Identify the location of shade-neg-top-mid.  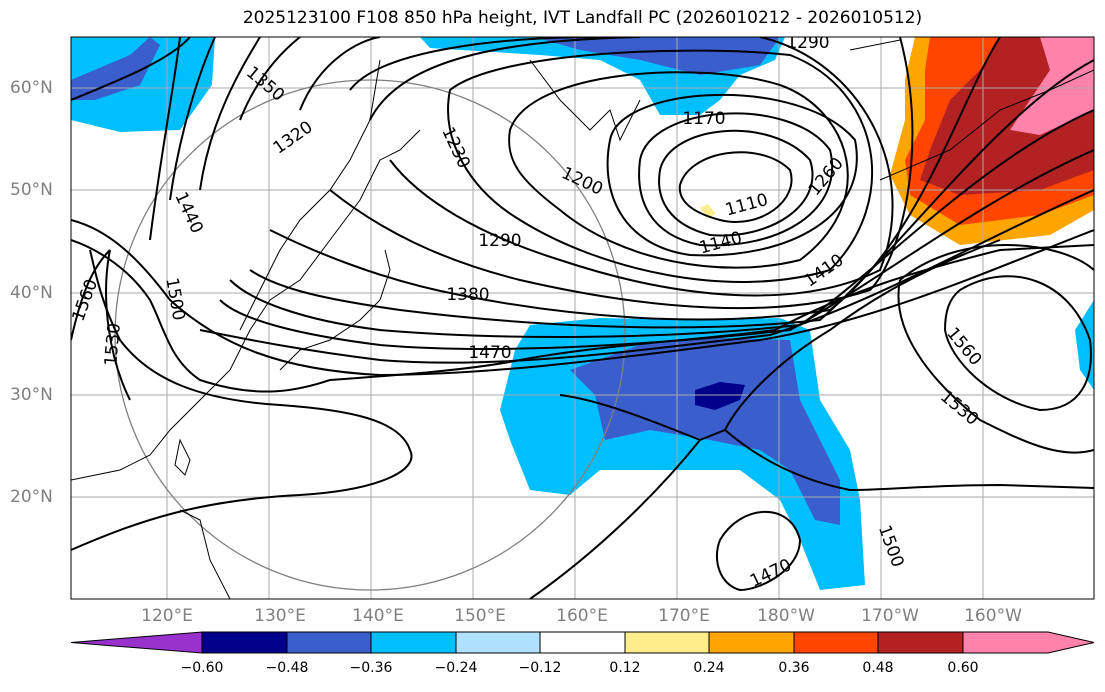
(657, 56).